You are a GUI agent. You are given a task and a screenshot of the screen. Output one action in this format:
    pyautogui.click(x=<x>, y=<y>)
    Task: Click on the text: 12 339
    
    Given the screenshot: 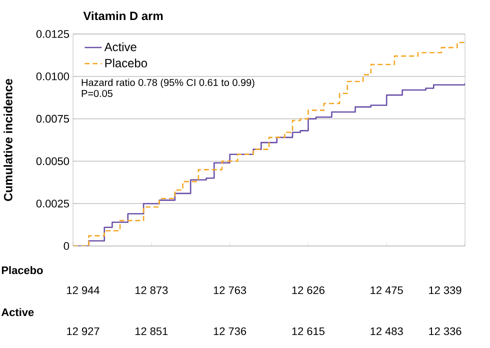 What is the action you would take?
    pyautogui.click(x=445, y=290)
    